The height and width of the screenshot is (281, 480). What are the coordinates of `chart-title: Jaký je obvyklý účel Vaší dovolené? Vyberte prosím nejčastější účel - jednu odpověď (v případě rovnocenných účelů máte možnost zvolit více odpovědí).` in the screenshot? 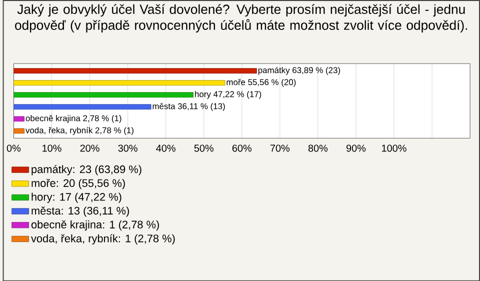 It's located at (241, 18).